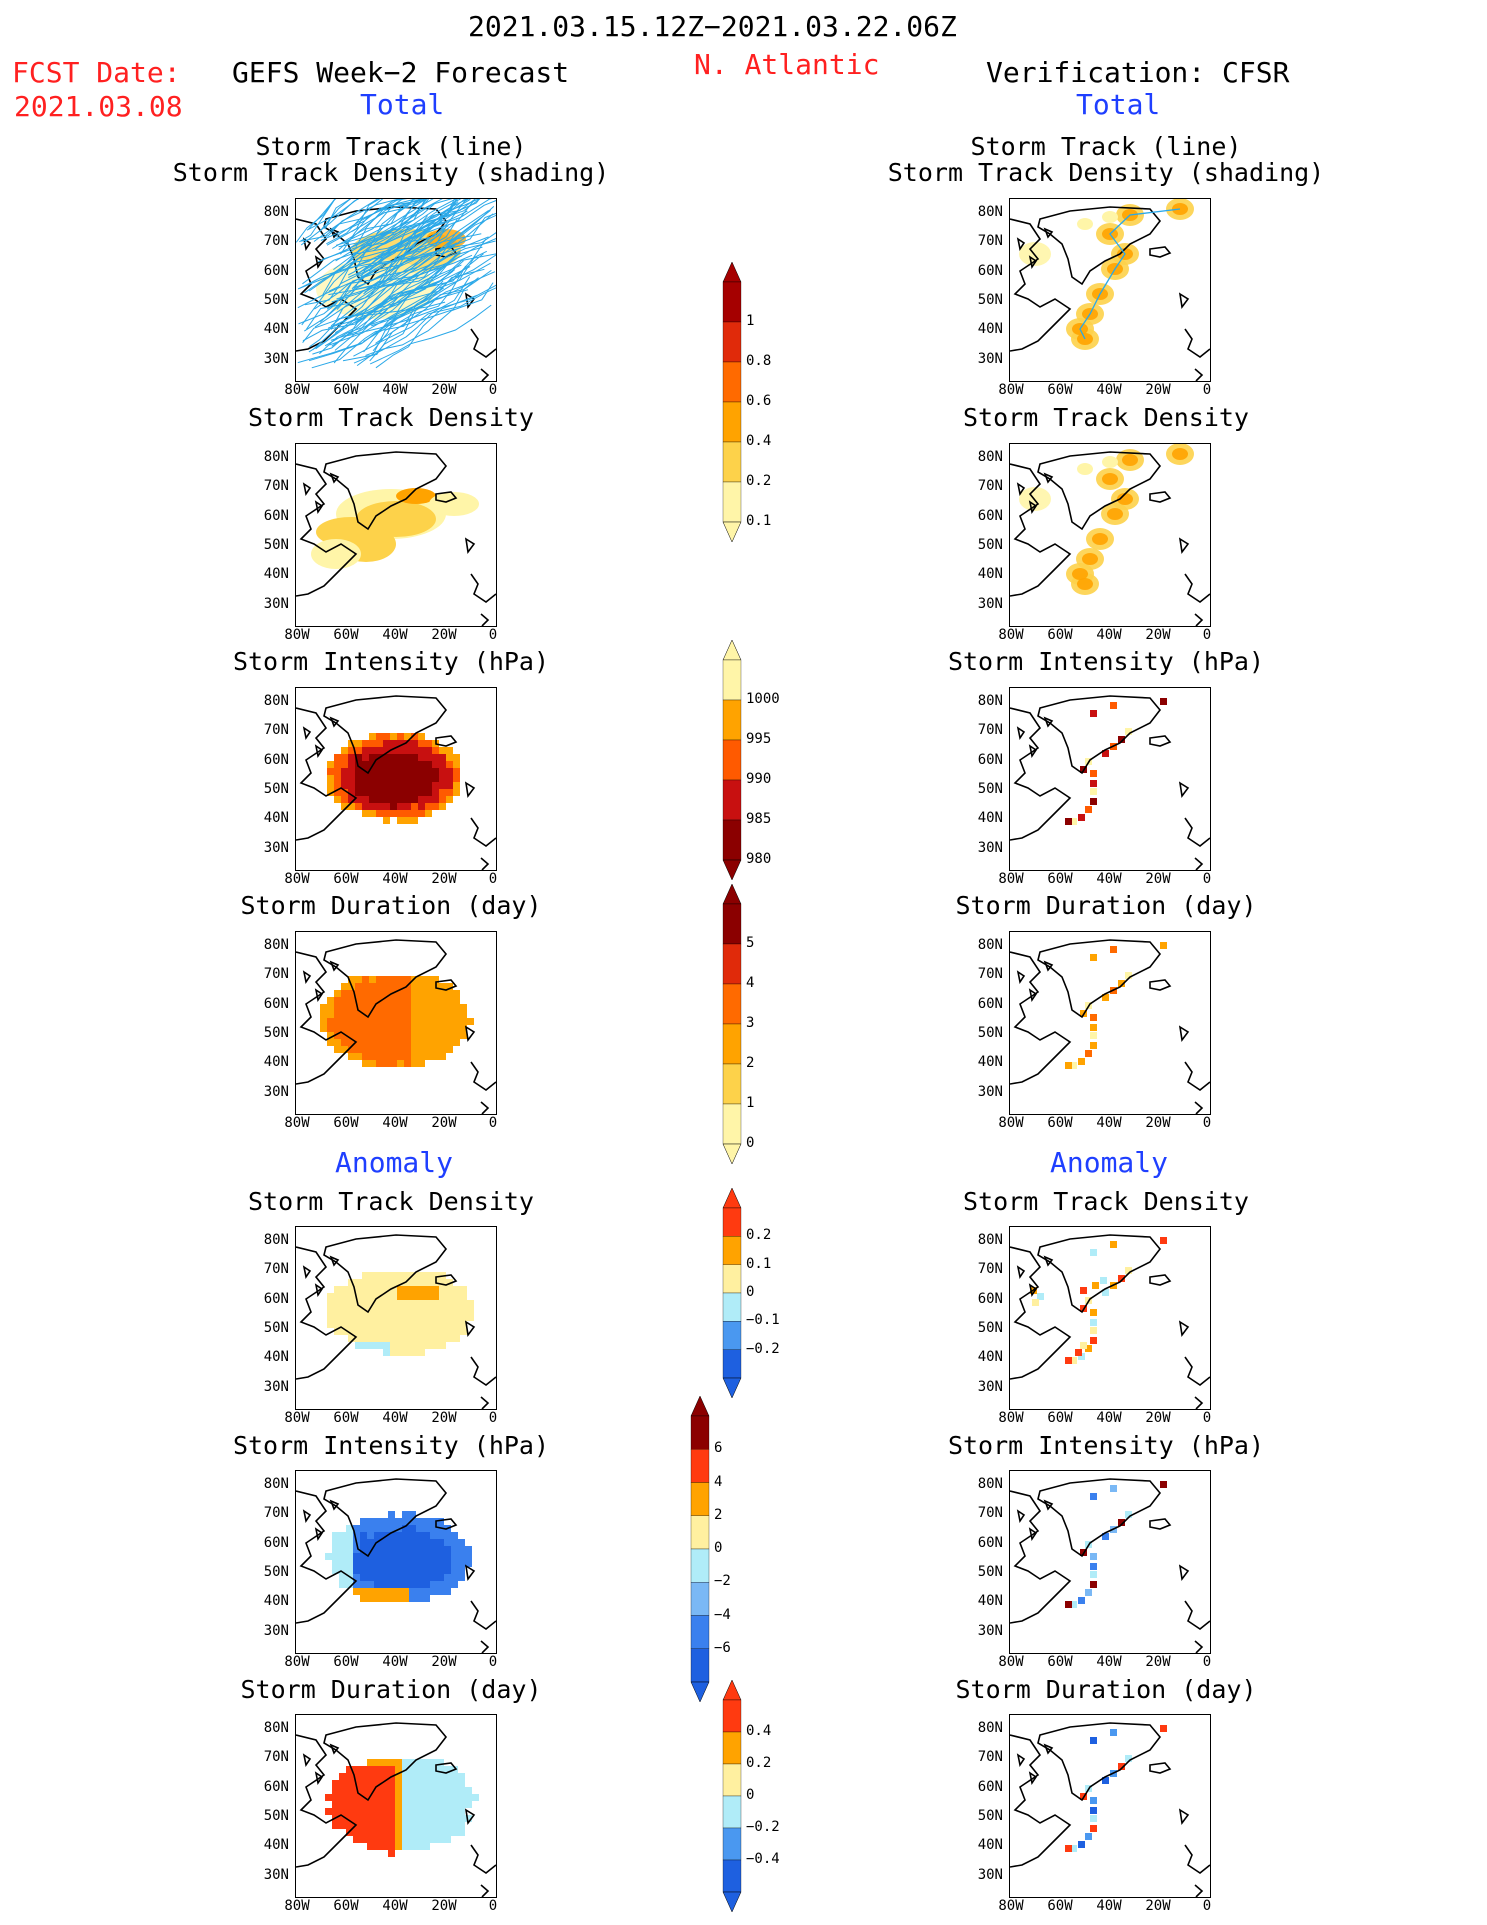  Describe the element at coordinates (1110, 1806) in the screenshot. I see `map-panel-obs-duration-anom` at that location.